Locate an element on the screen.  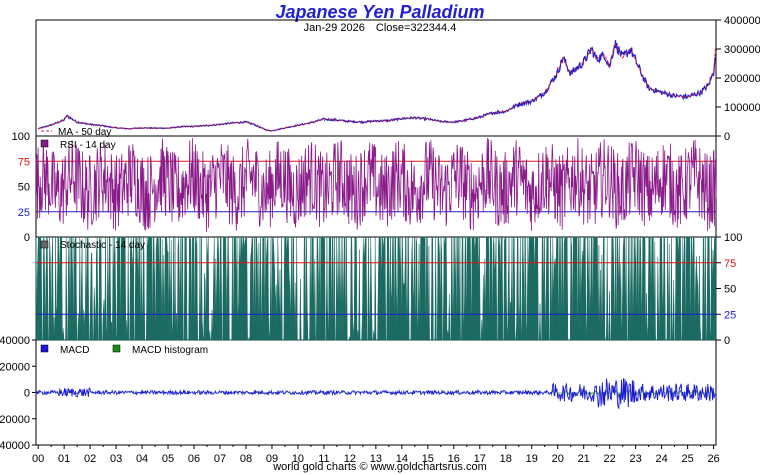
subtitle-close: Close=322344.4 is located at coordinates (416, 28).